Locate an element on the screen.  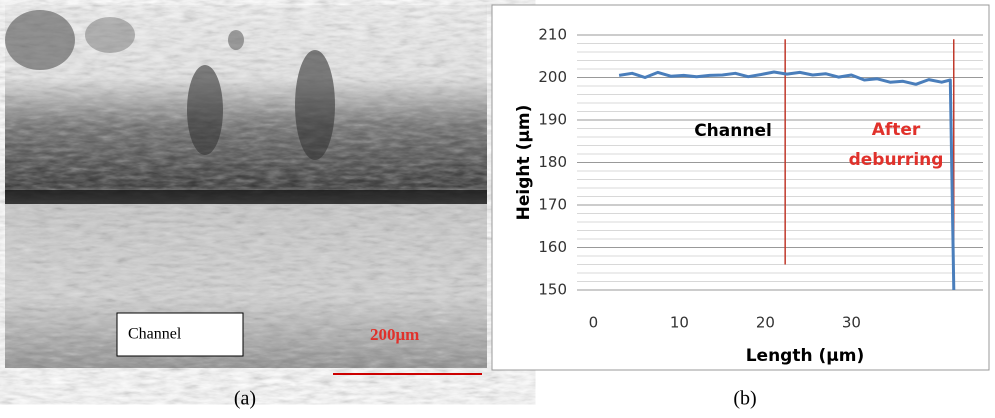
y-tick-label: 200 is located at coordinates (552, 77).